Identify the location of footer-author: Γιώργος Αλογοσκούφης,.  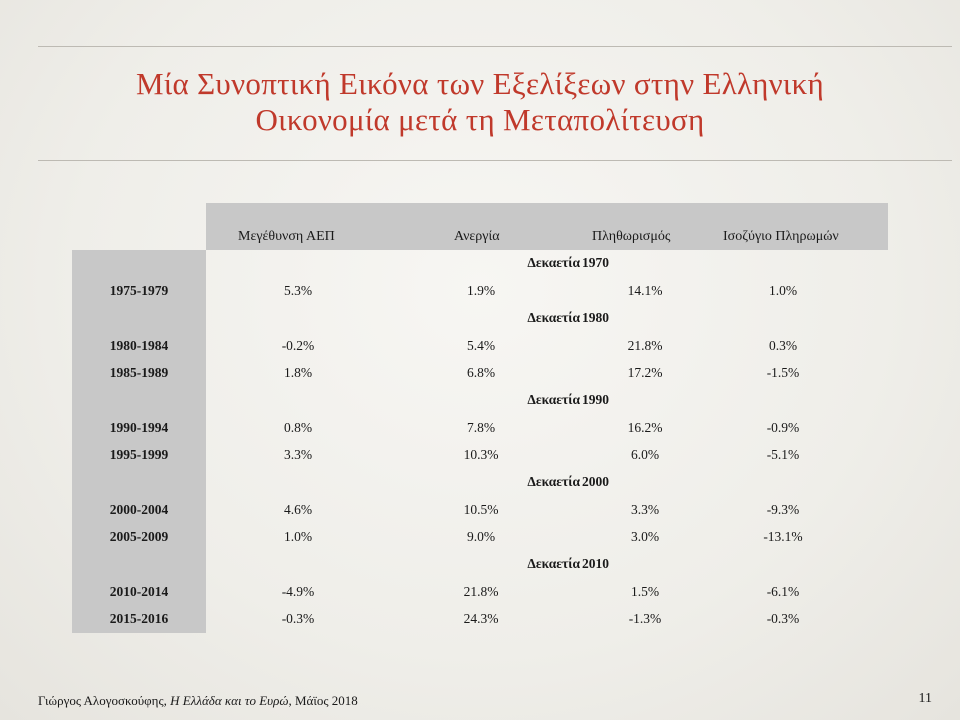
(104, 700).